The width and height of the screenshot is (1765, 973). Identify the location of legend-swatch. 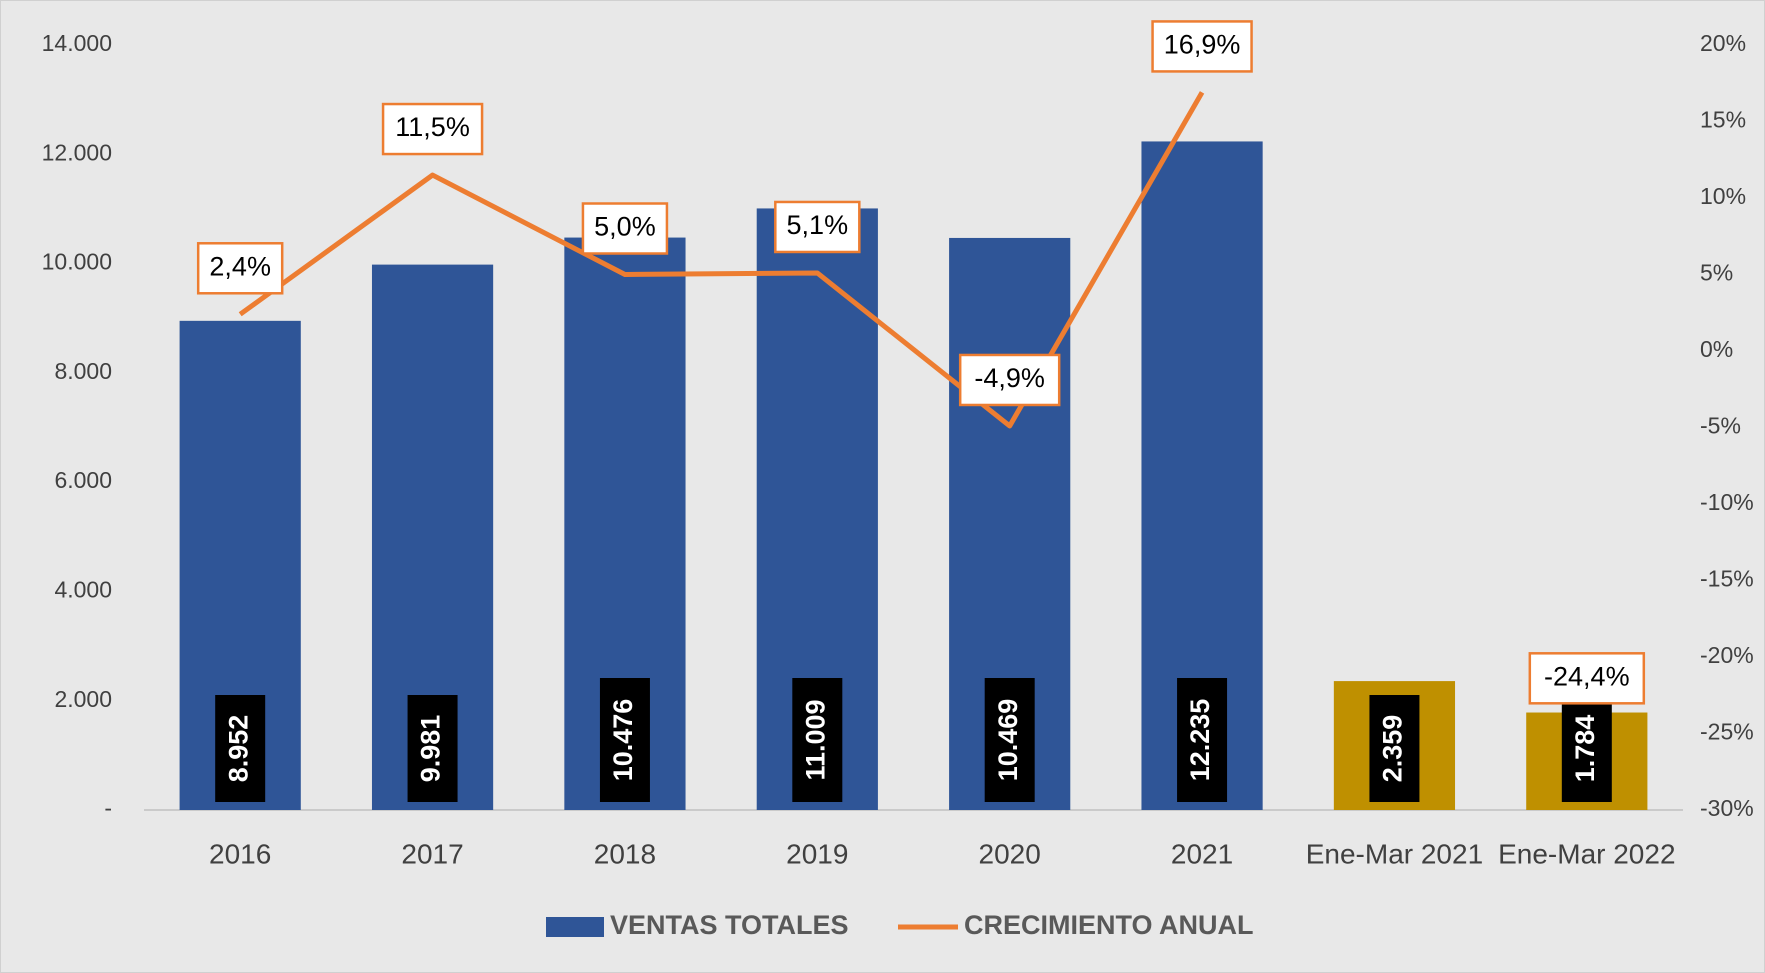
(575, 927).